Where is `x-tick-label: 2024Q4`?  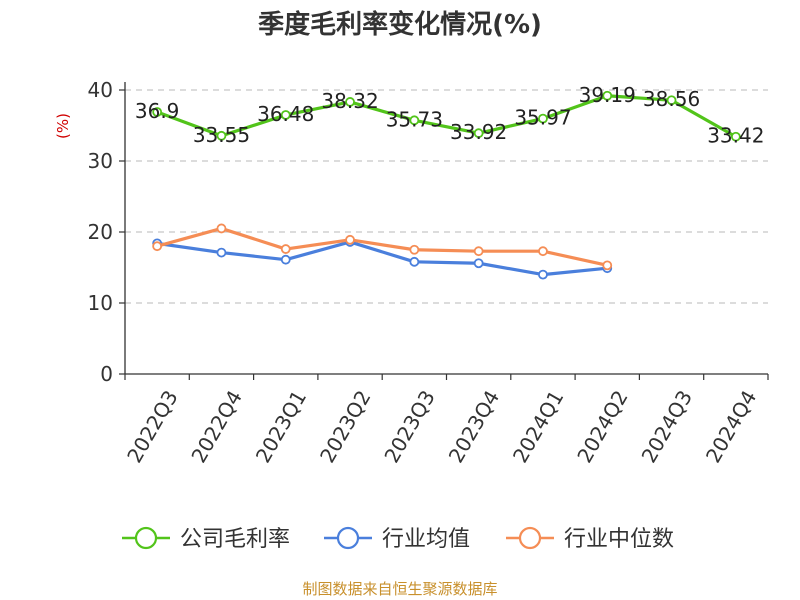 x-tick-label: 2024Q4 is located at coordinates (731, 426).